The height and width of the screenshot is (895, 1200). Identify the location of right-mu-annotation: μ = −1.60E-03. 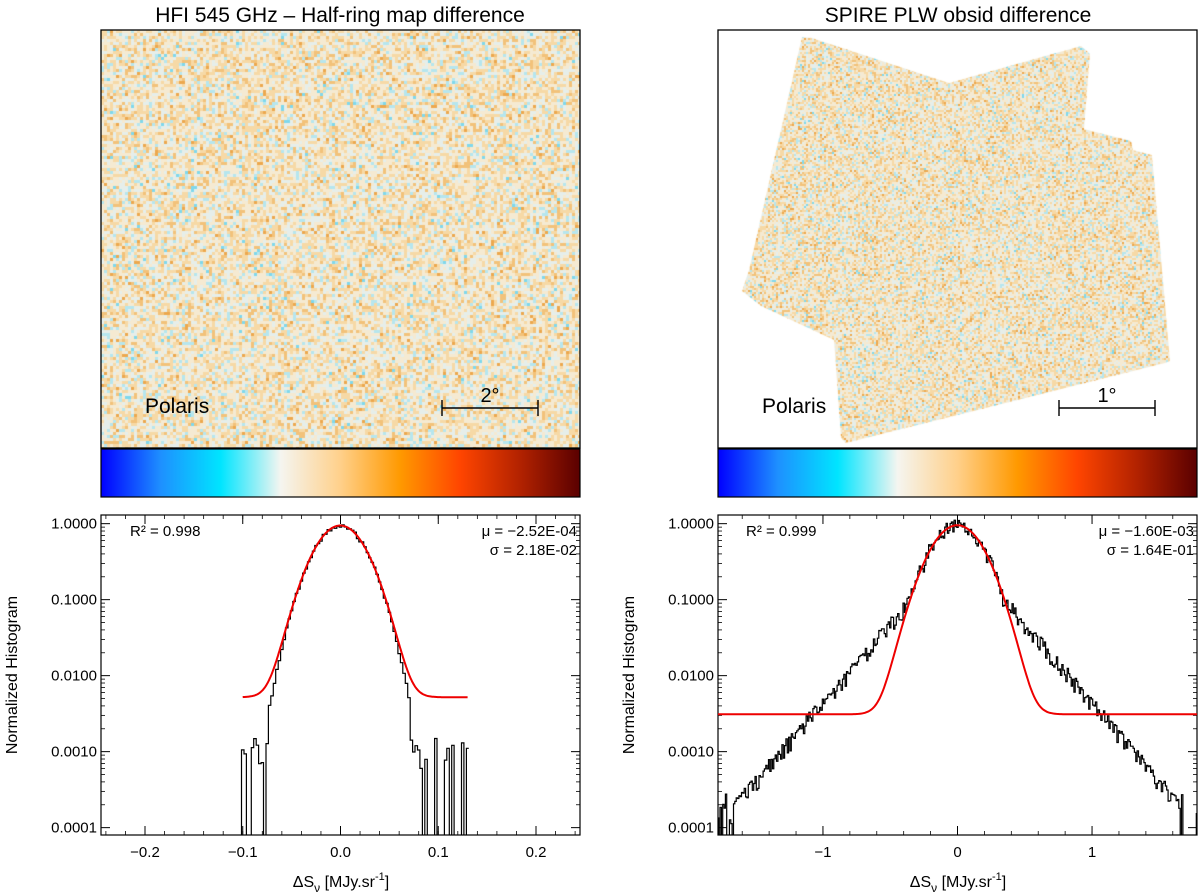
(1146, 531).